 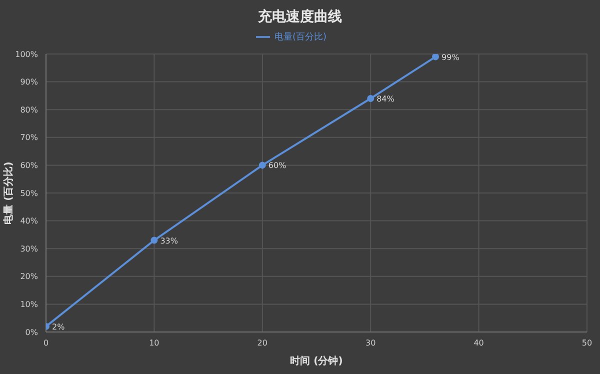 I want to click on y-tick-label: 40%, so click(x=29, y=221).